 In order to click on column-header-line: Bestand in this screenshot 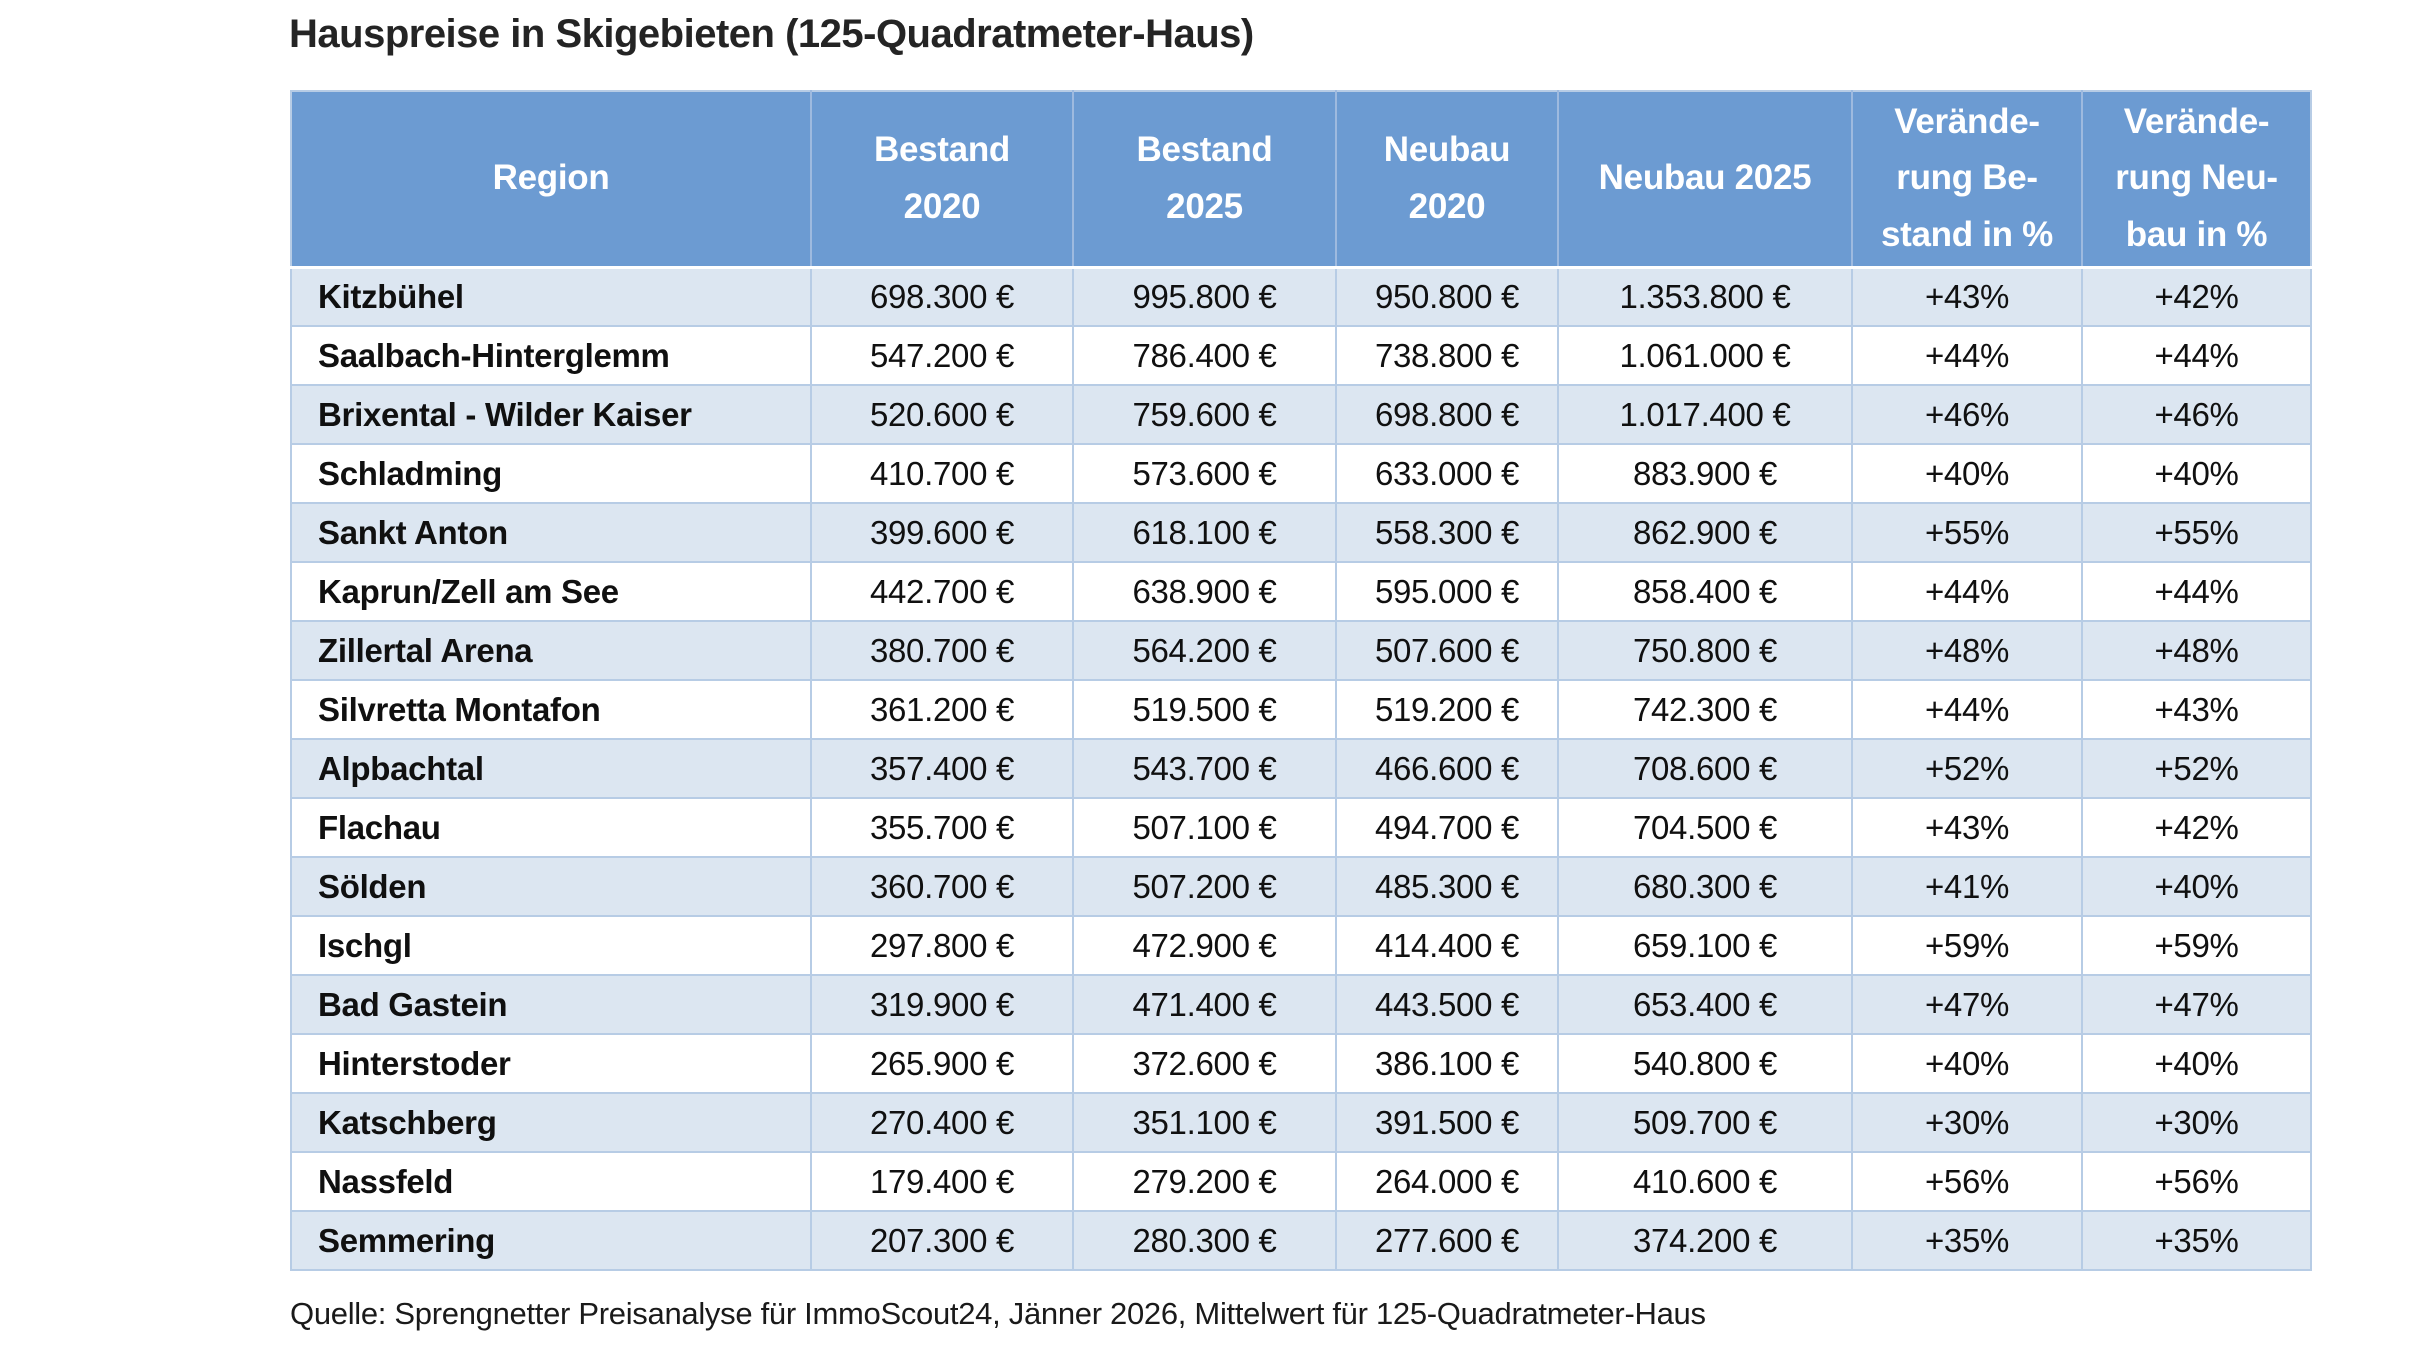, I will do `click(942, 150)`.